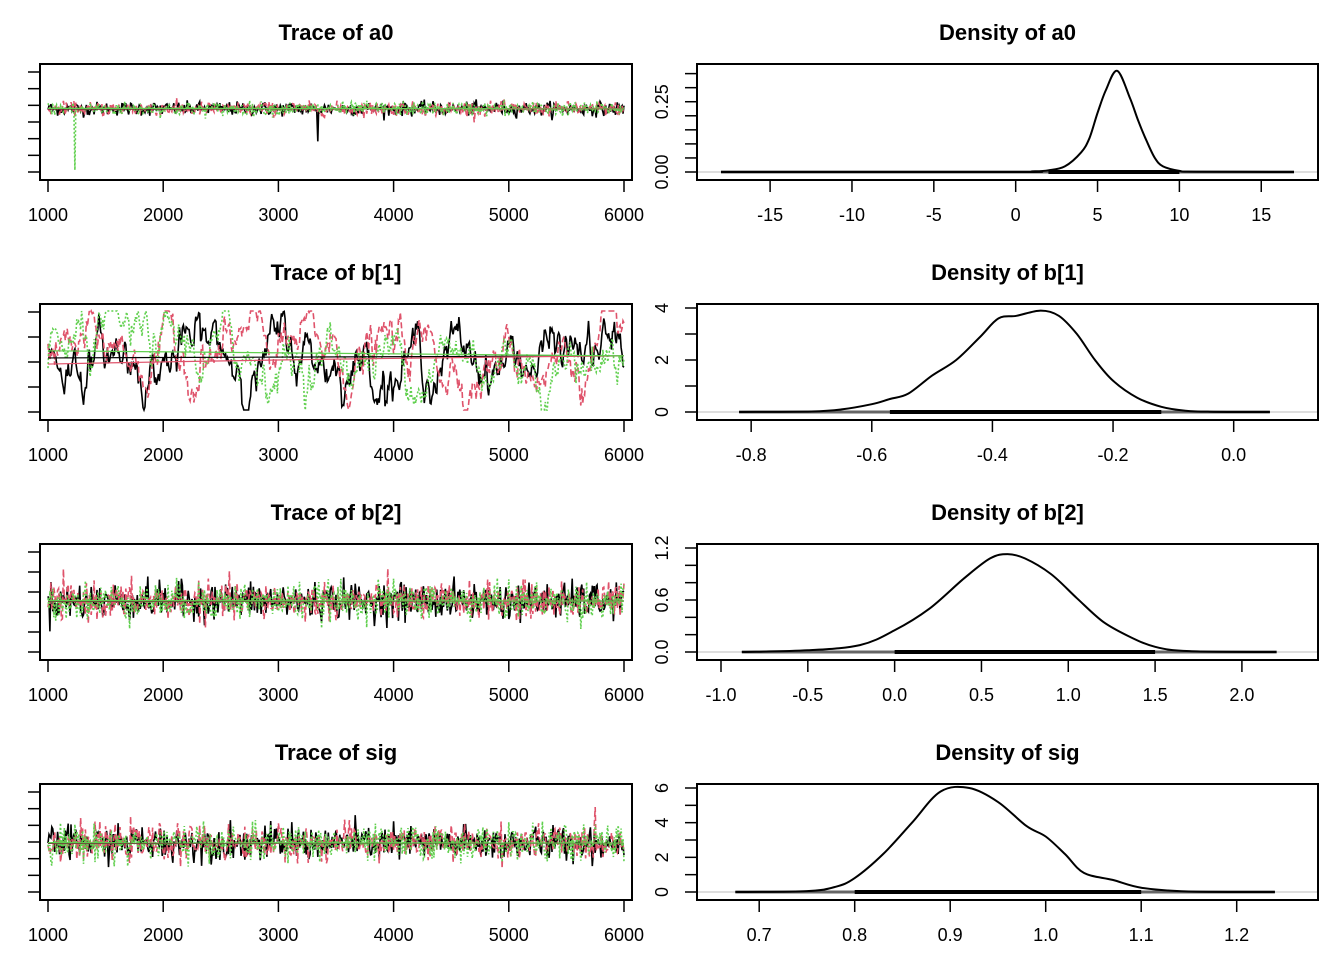  I want to click on panel-title: Density of b[2], so click(1007, 512).